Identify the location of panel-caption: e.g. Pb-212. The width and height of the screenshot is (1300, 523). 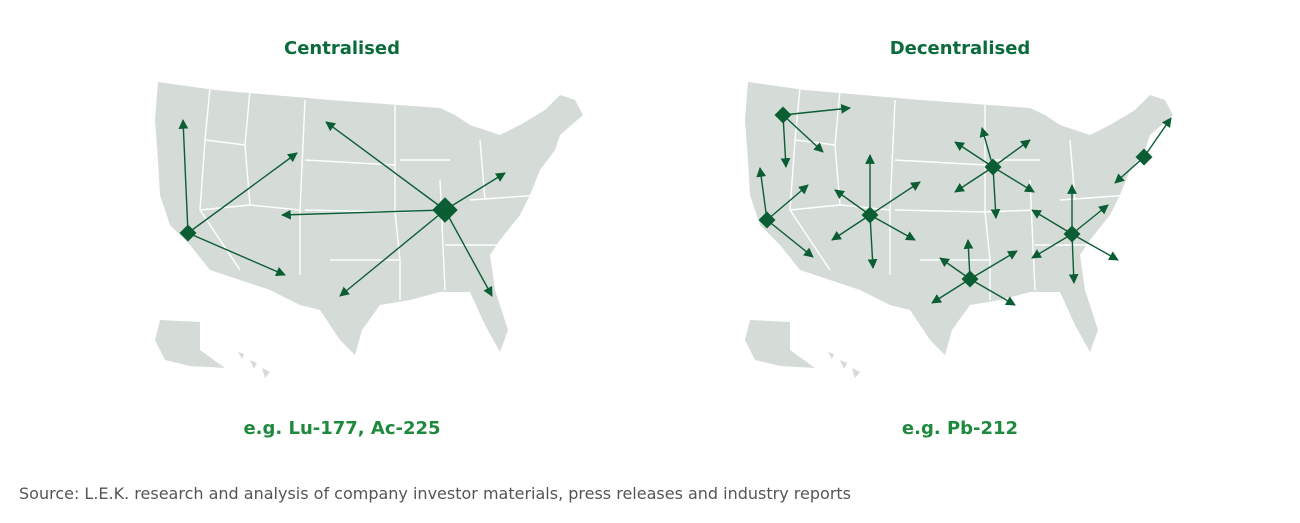
(960, 428).